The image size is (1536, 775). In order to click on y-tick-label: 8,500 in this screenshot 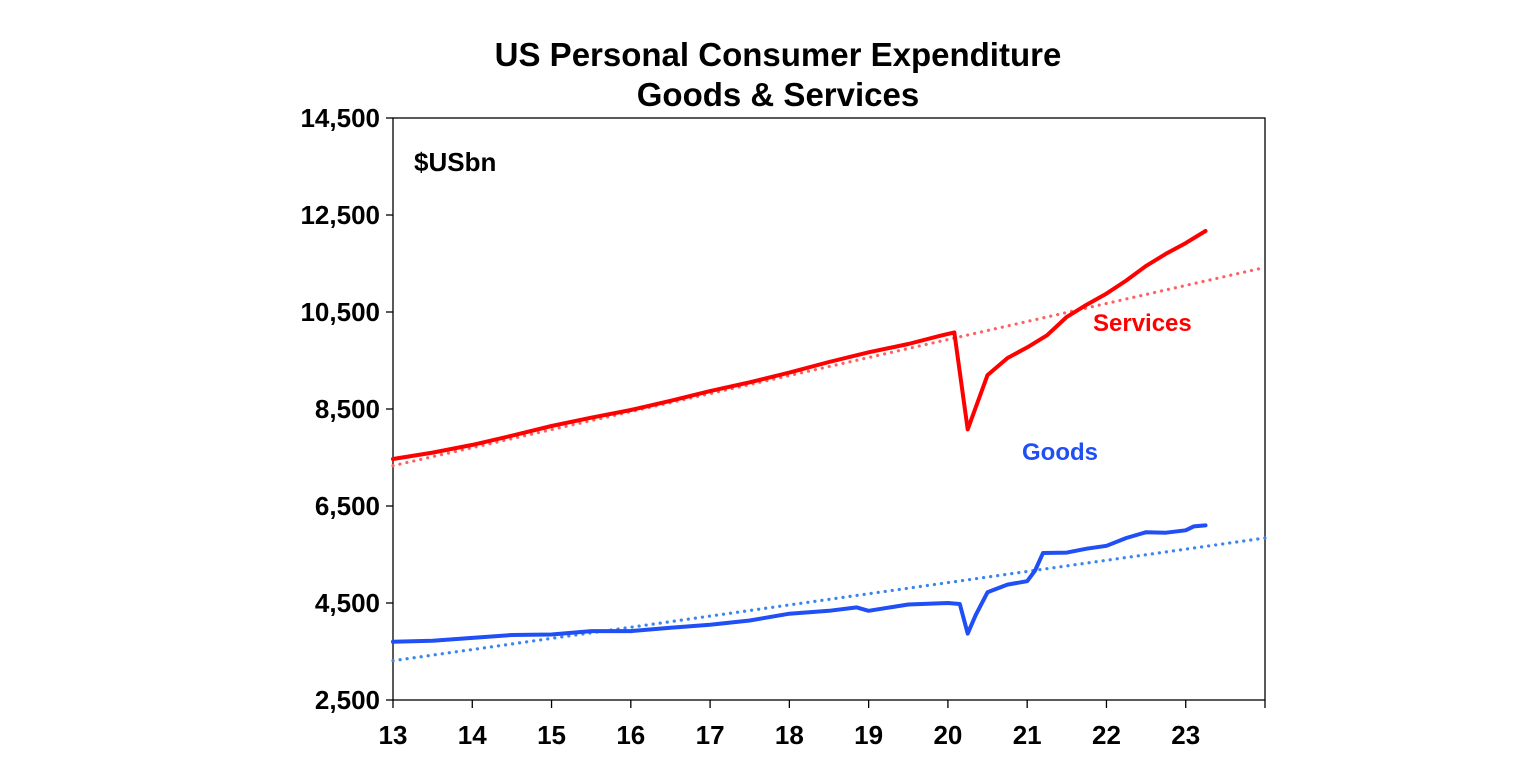, I will do `click(347, 409)`.